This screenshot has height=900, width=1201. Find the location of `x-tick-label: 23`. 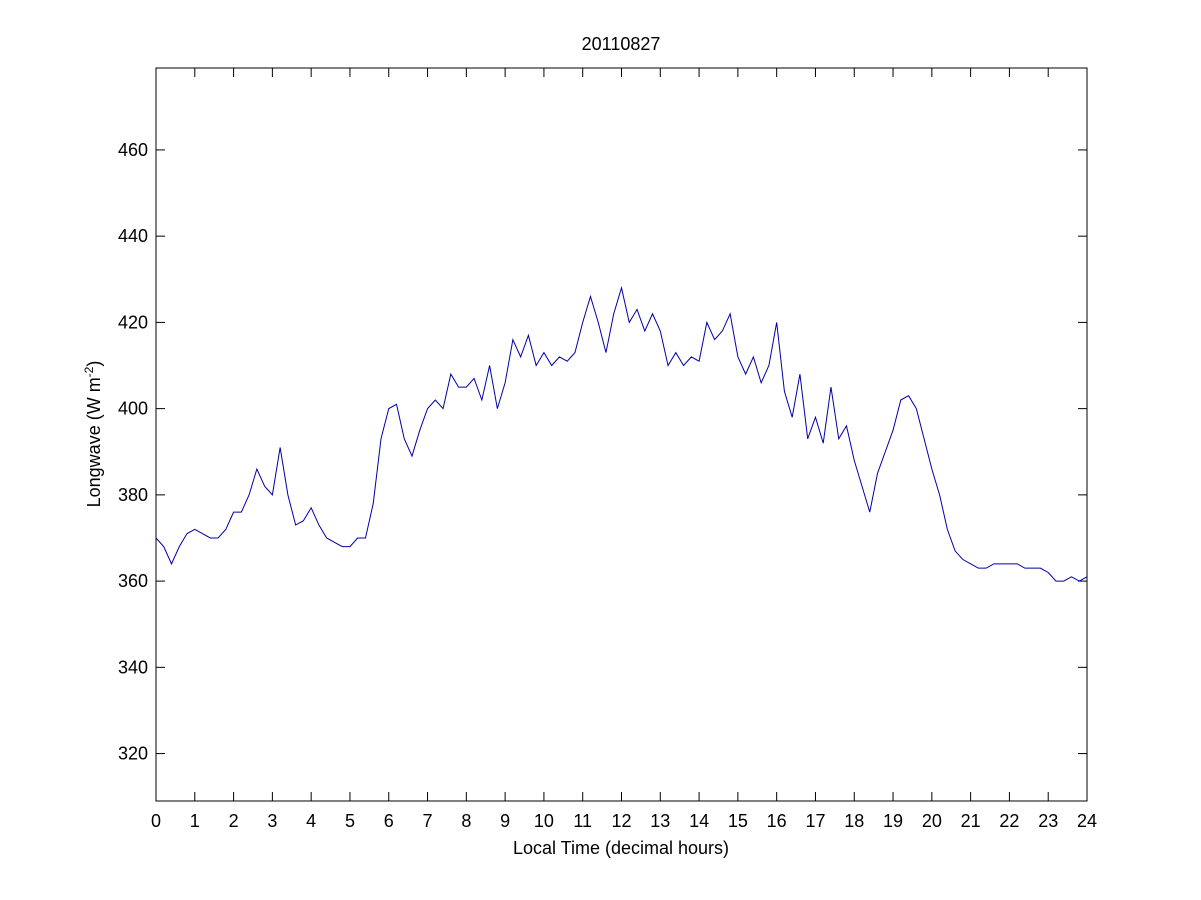

x-tick-label: 23 is located at coordinates (1048, 821).